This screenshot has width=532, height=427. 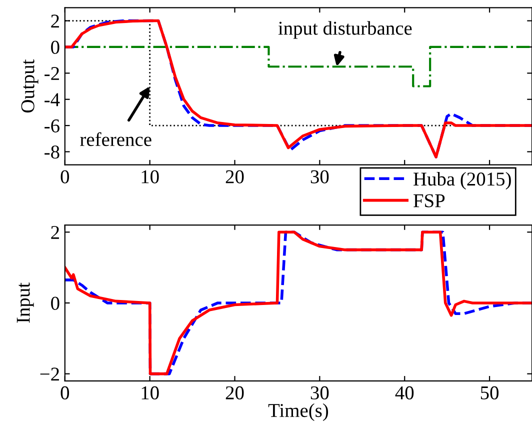 I want to click on legend-label: FSP, so click(x=429, y=201).